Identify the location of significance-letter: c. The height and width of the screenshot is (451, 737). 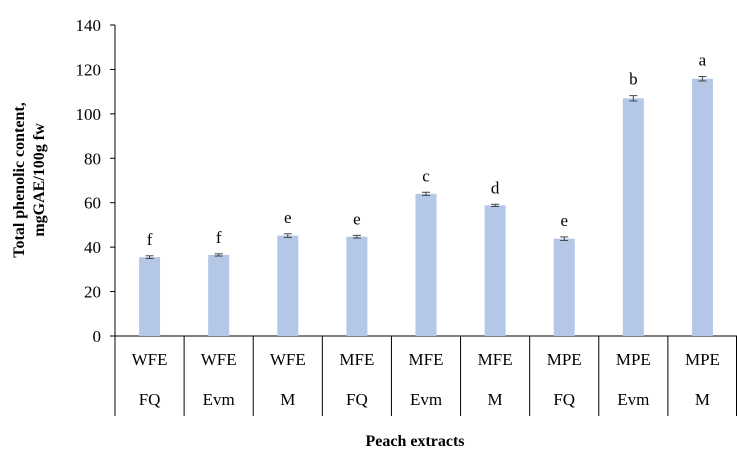
(426, 175).